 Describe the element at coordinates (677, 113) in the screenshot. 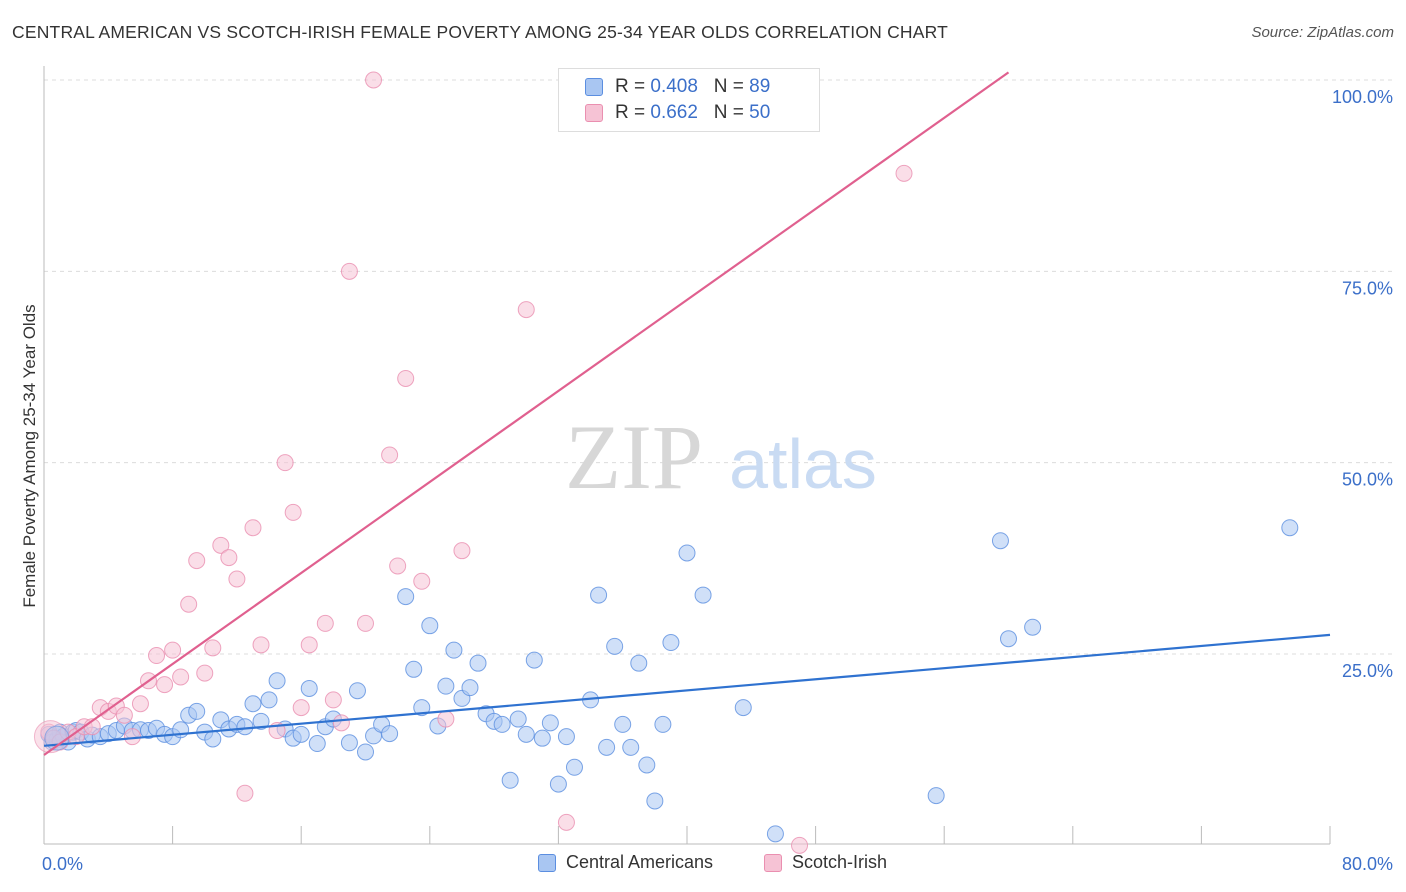

I see `legend-row-scotch: R = 0.662 N = 50` at that location.